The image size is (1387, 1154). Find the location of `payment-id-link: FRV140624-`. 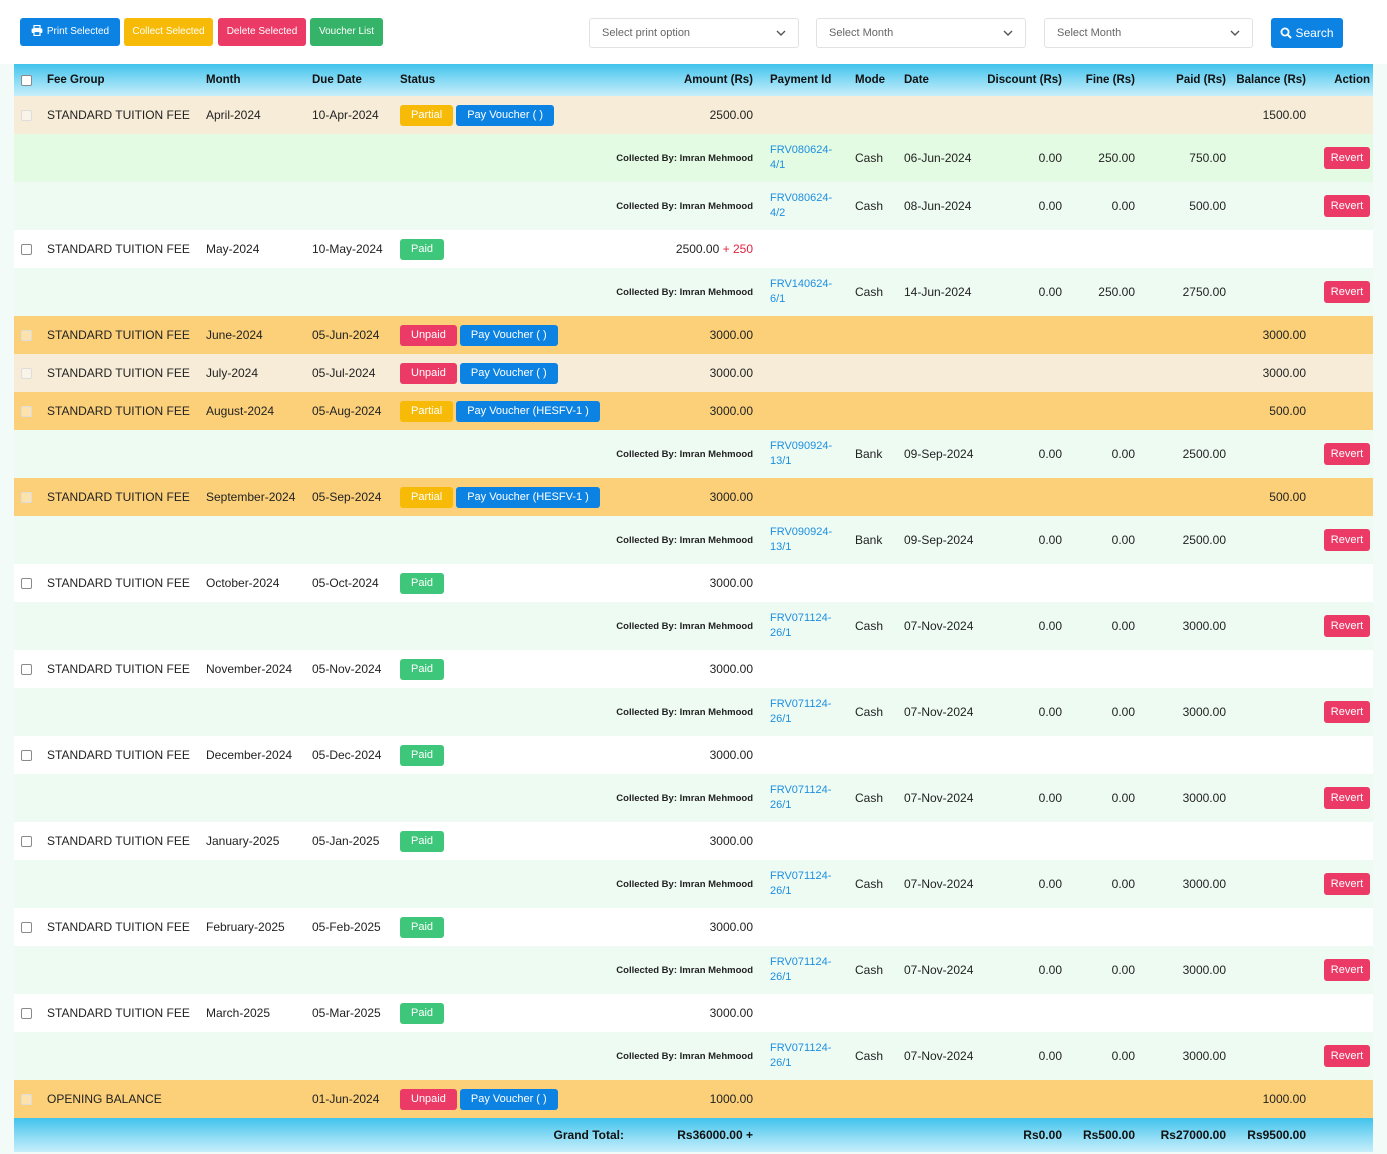

payment-id-link: FRV140624- is located at coordinates (801, 284).